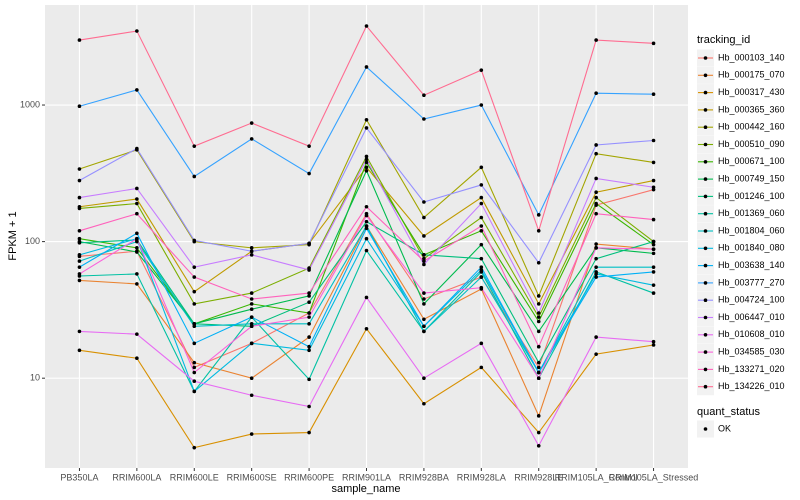 The width and height of the screenshot is (800, 500). I want to click on y-tick-label: 10, so click(35, 378).